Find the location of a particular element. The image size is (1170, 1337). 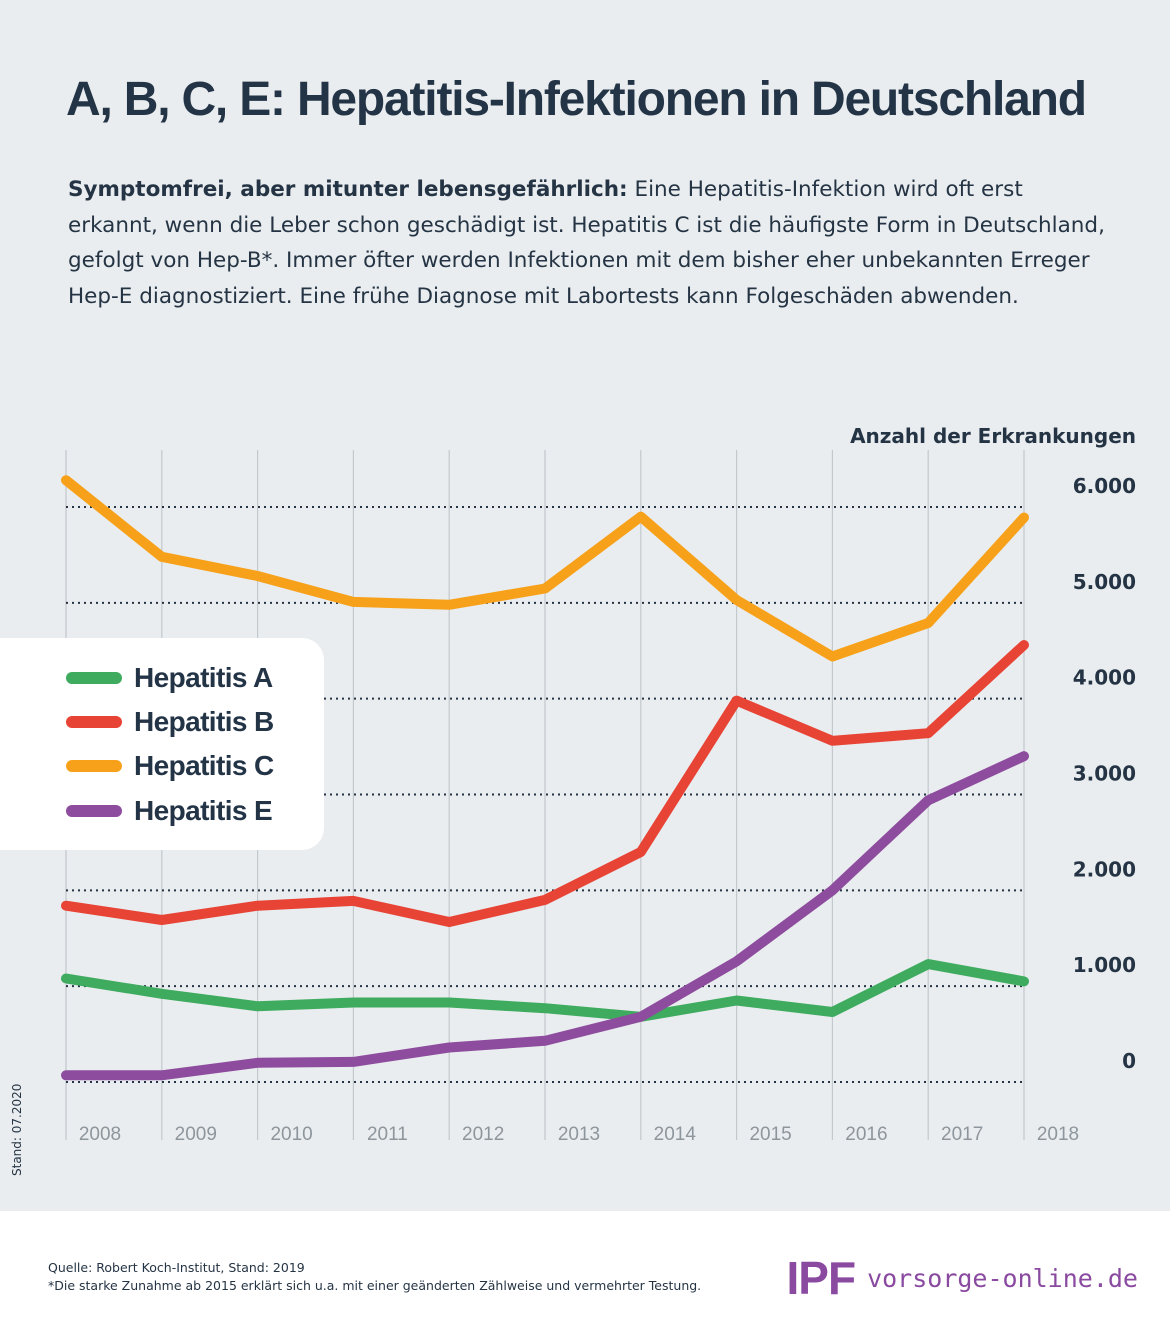

legend-item-hepatitis-b: Hepatitis B is located at coordinates (170, 722).